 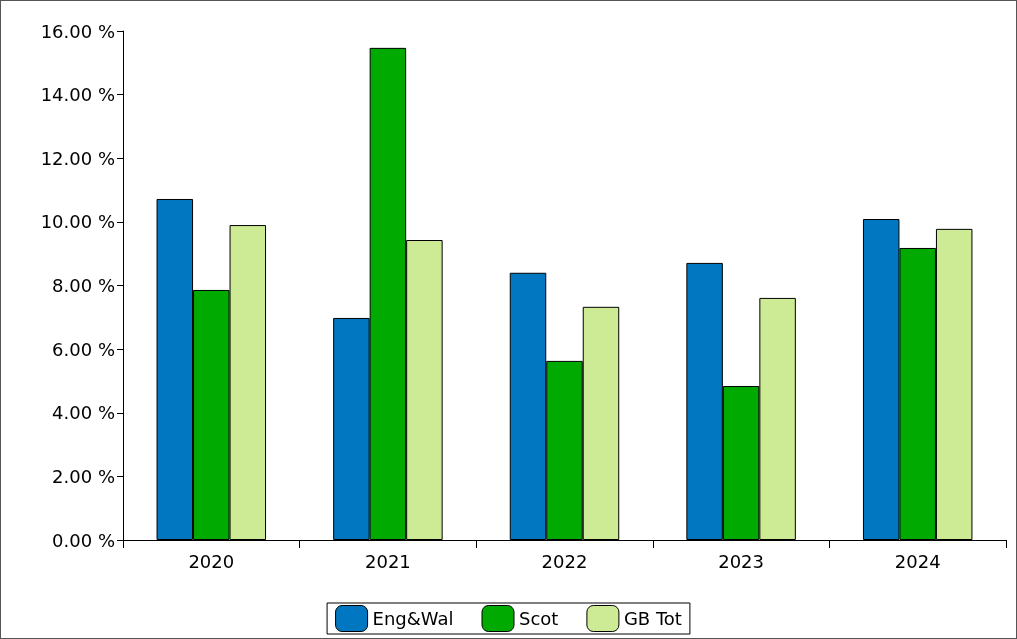 I want to click on x-tick-label: 2022, so click(x=564, y=561).